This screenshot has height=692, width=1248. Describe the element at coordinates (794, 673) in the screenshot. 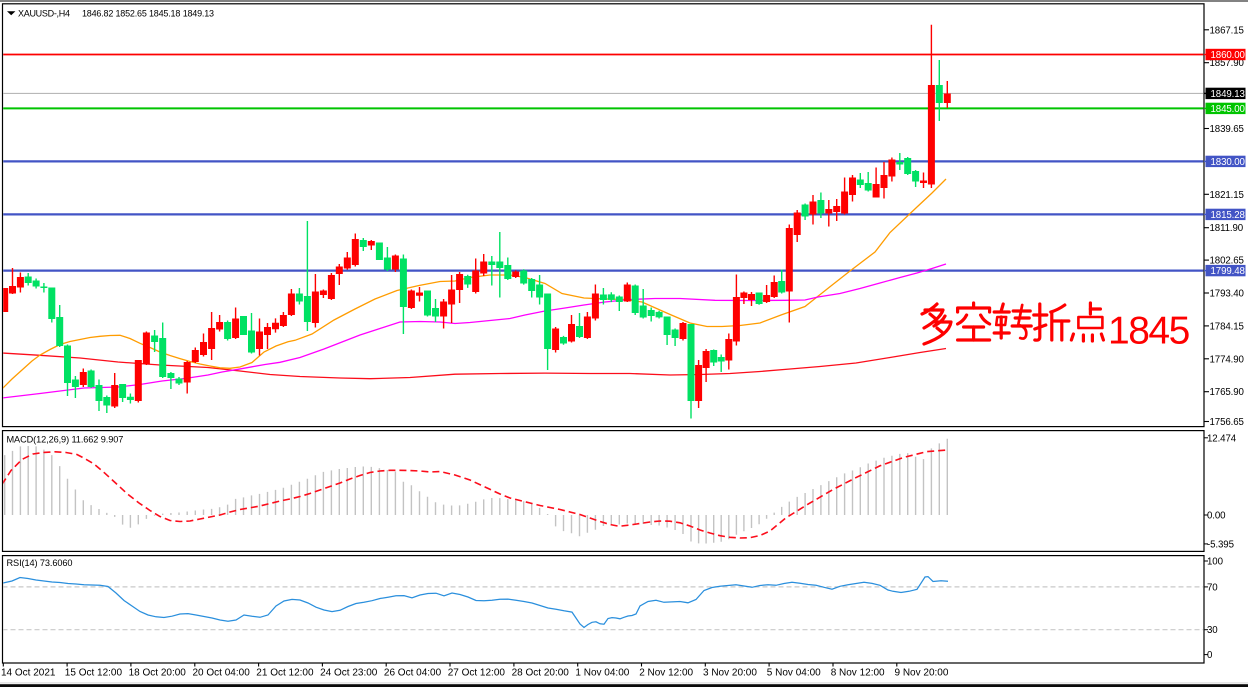

I see `svg-text: 5 Nov 04:00` at that location.